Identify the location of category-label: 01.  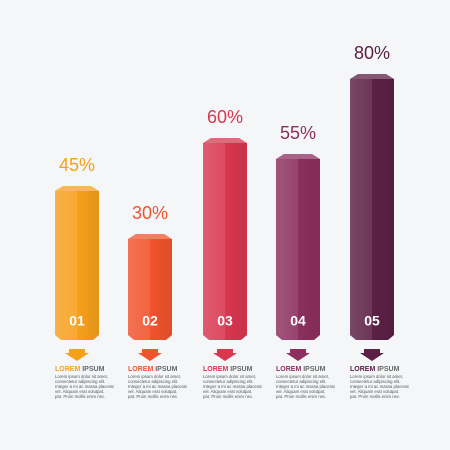
(77, 321).